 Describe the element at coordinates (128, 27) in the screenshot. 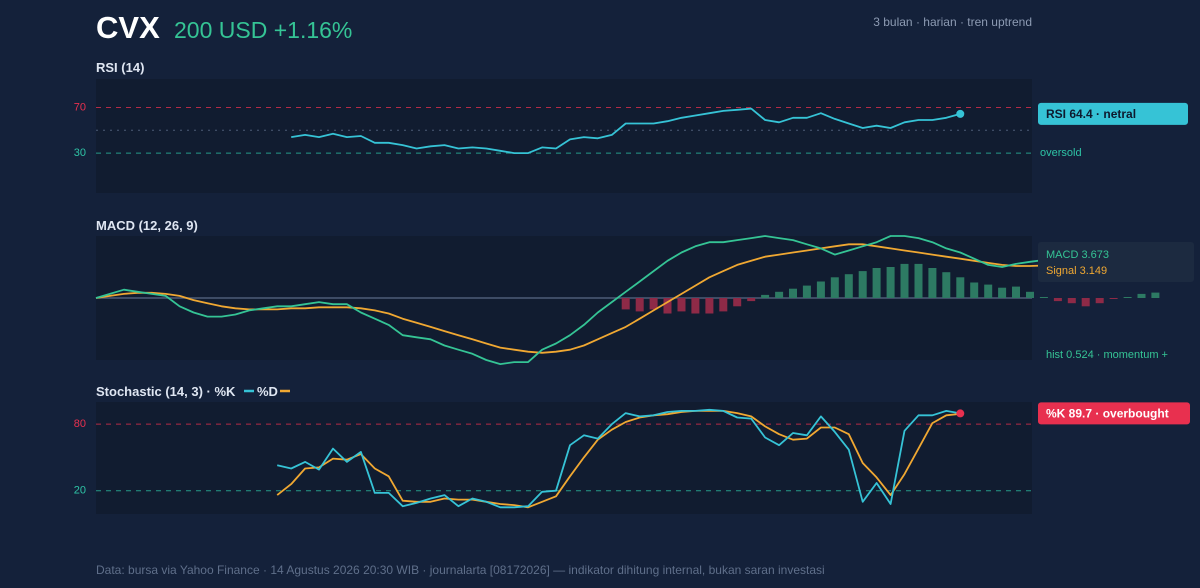

I see `ticker-symbol: CVX` at that location.